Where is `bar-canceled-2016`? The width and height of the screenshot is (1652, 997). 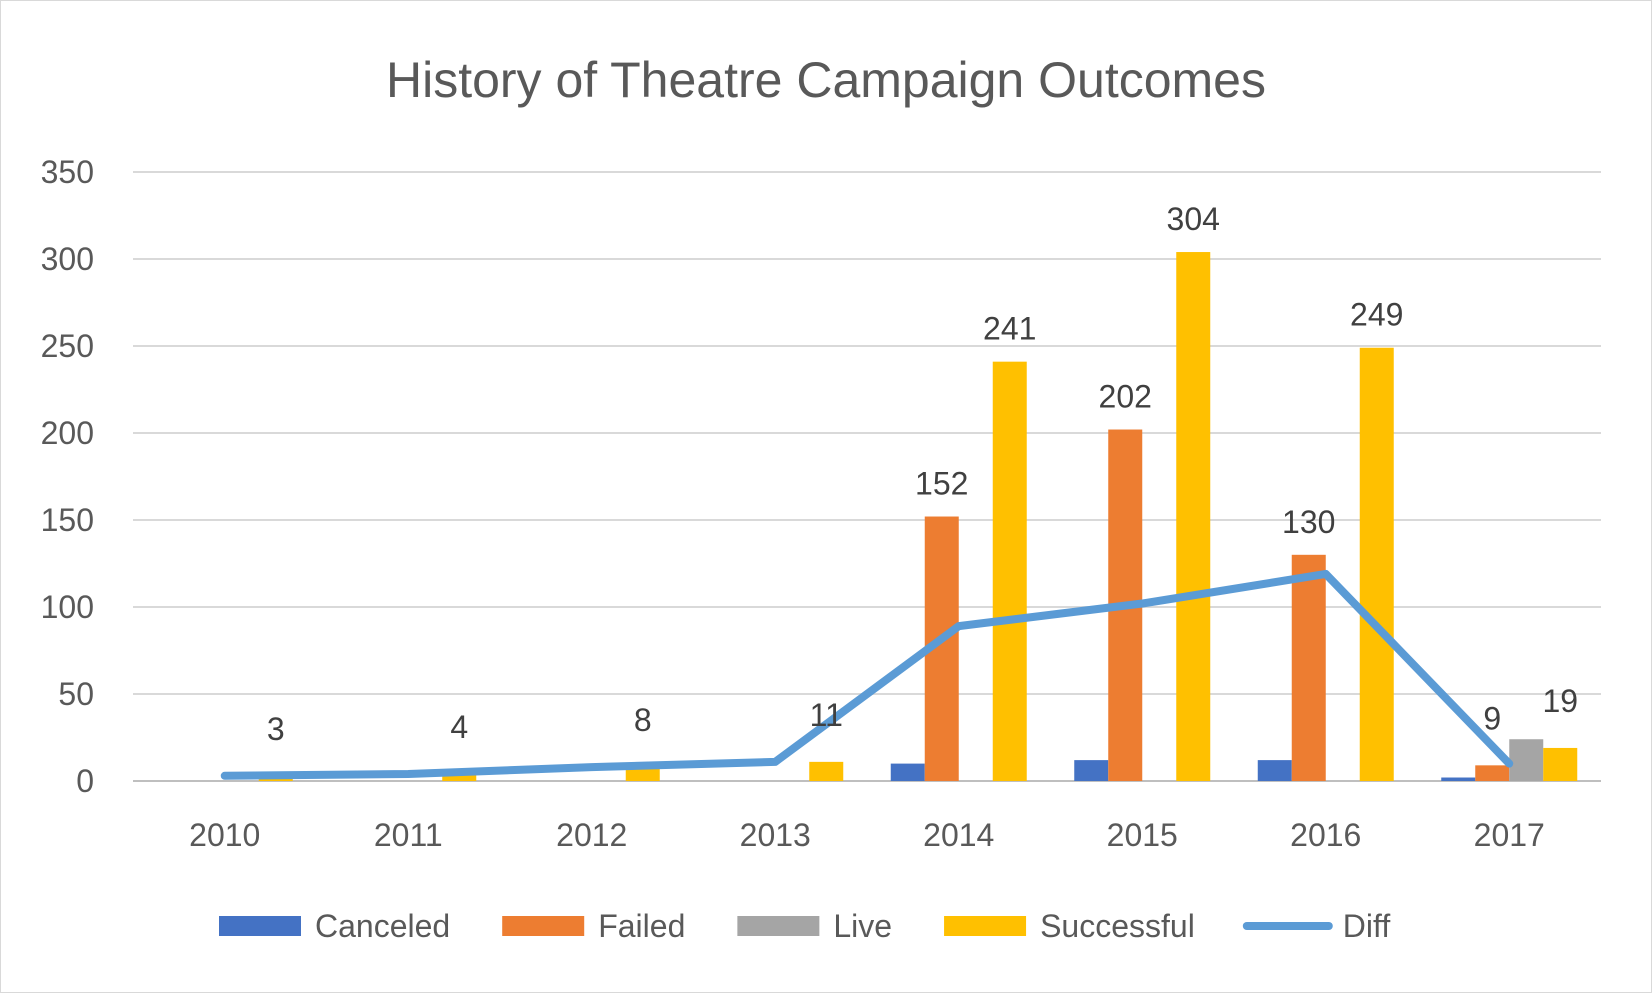 bar-canceled-2016 is located at coordinates (1274, 770).